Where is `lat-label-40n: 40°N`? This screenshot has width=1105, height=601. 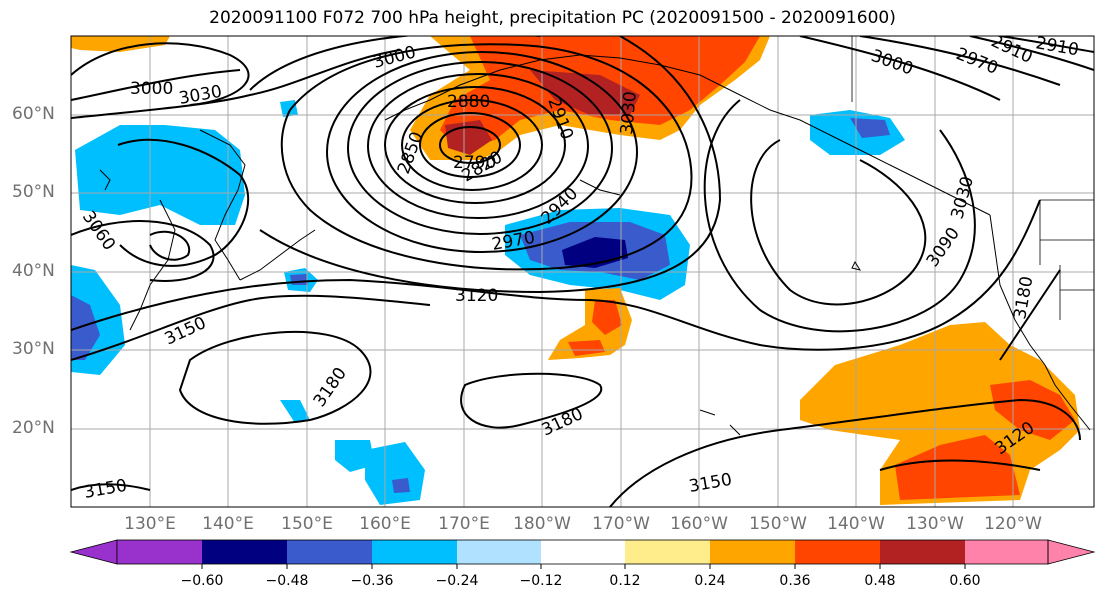 lat-label-40n: 40°N is located at coordinates (33, 271).